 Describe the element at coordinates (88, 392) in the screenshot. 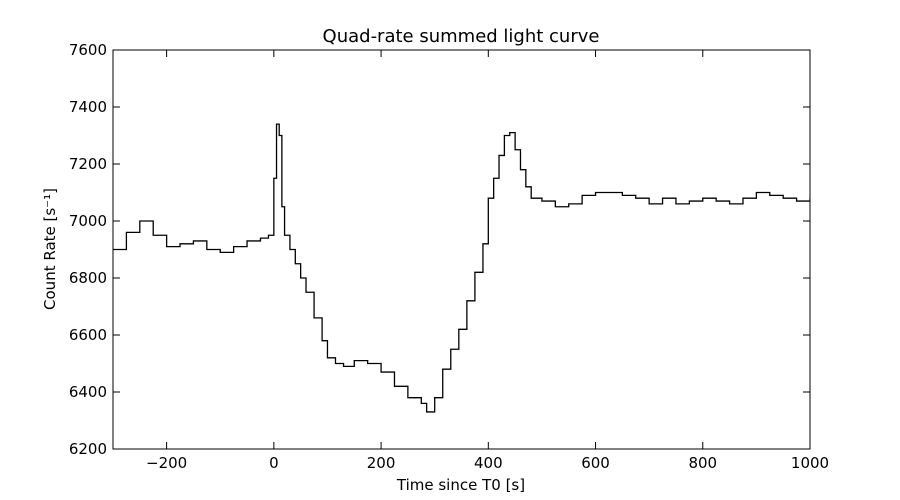

I see `y-tick-label: 6400` at that location.